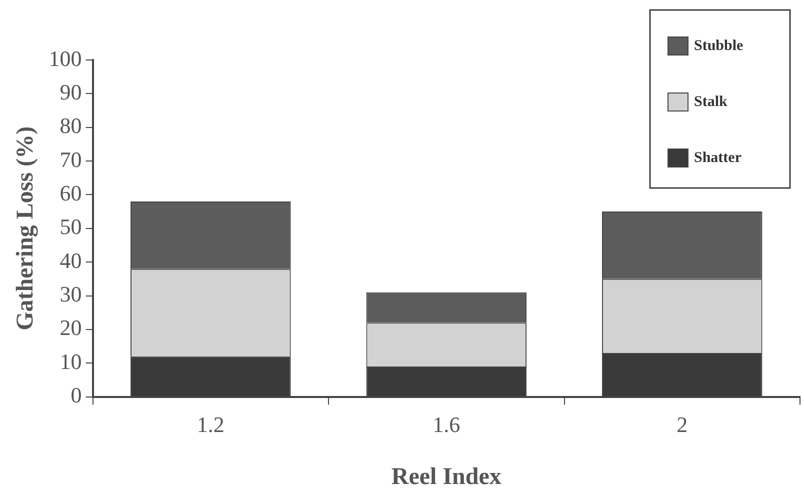 The height and width of the screenshot is (502, 804). Describe the element at coordinates (719, 46) in the screenshot. I see `legend-label: Stubble` at that location.